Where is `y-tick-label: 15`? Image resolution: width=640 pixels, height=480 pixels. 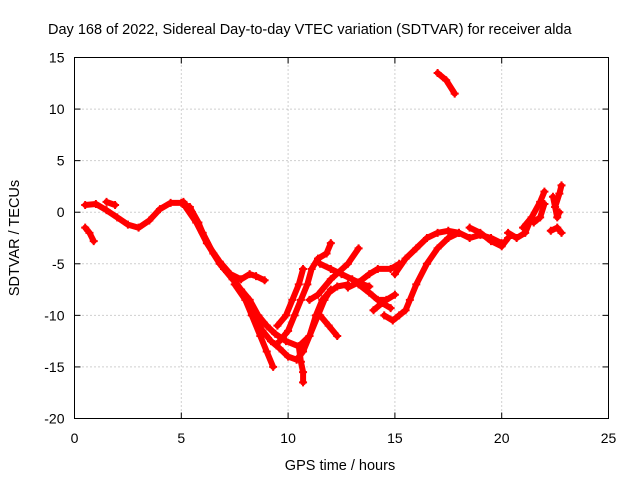 y-tick-label: 15 is located at coordinates (57, 58).